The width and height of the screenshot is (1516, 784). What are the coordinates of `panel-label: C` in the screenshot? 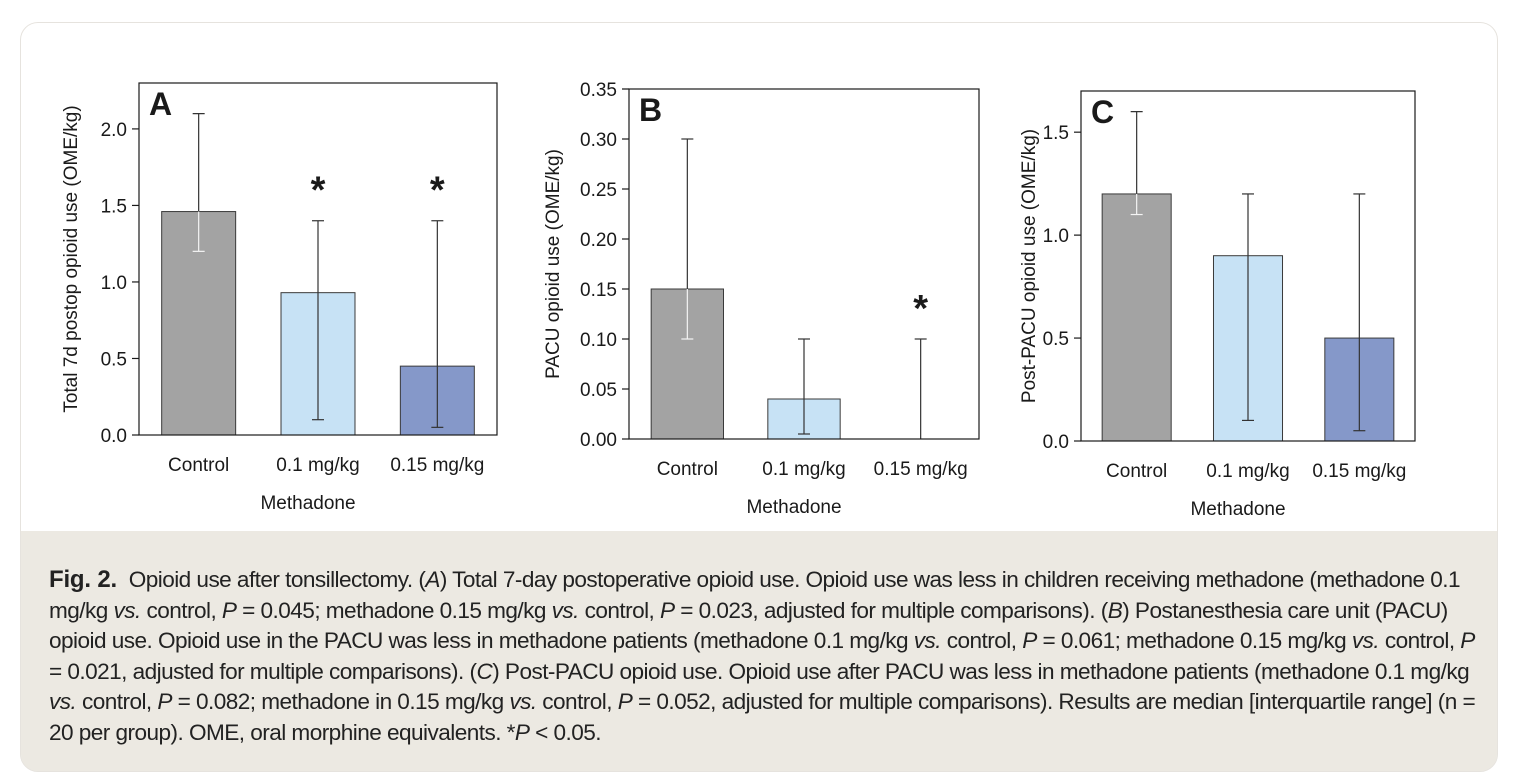 It's located at (1102, 112).